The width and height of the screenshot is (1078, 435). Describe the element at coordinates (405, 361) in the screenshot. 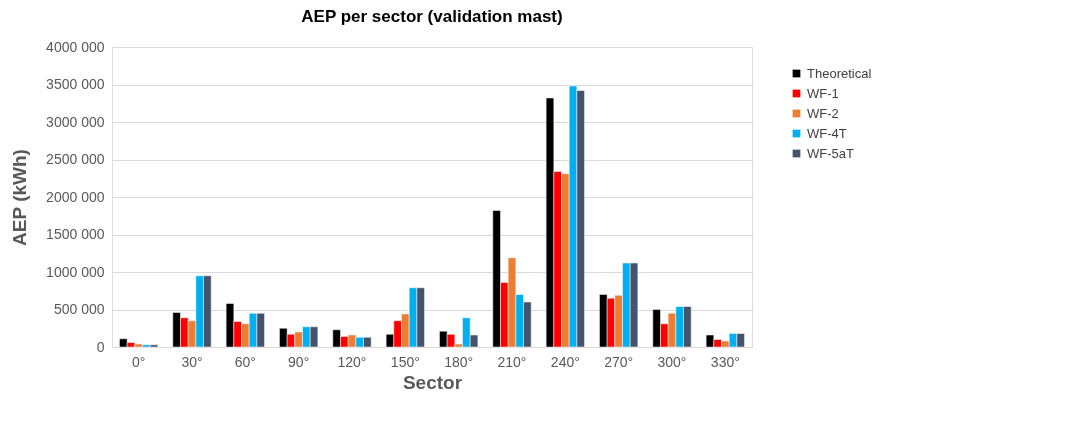

I see `x-tick-label: 150°` at that location.